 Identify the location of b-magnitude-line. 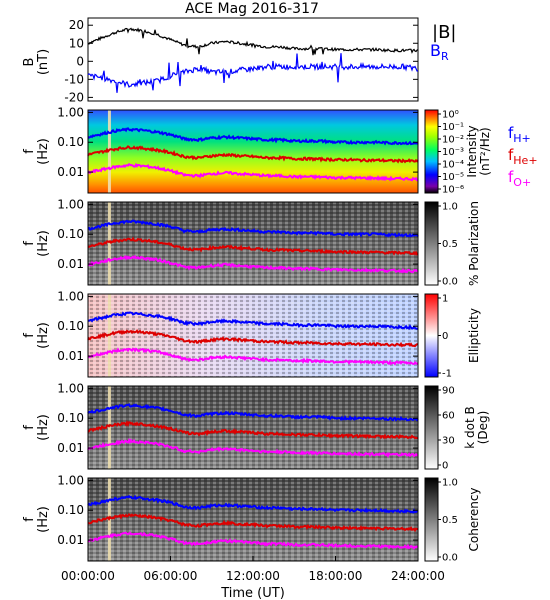
(253, 41).